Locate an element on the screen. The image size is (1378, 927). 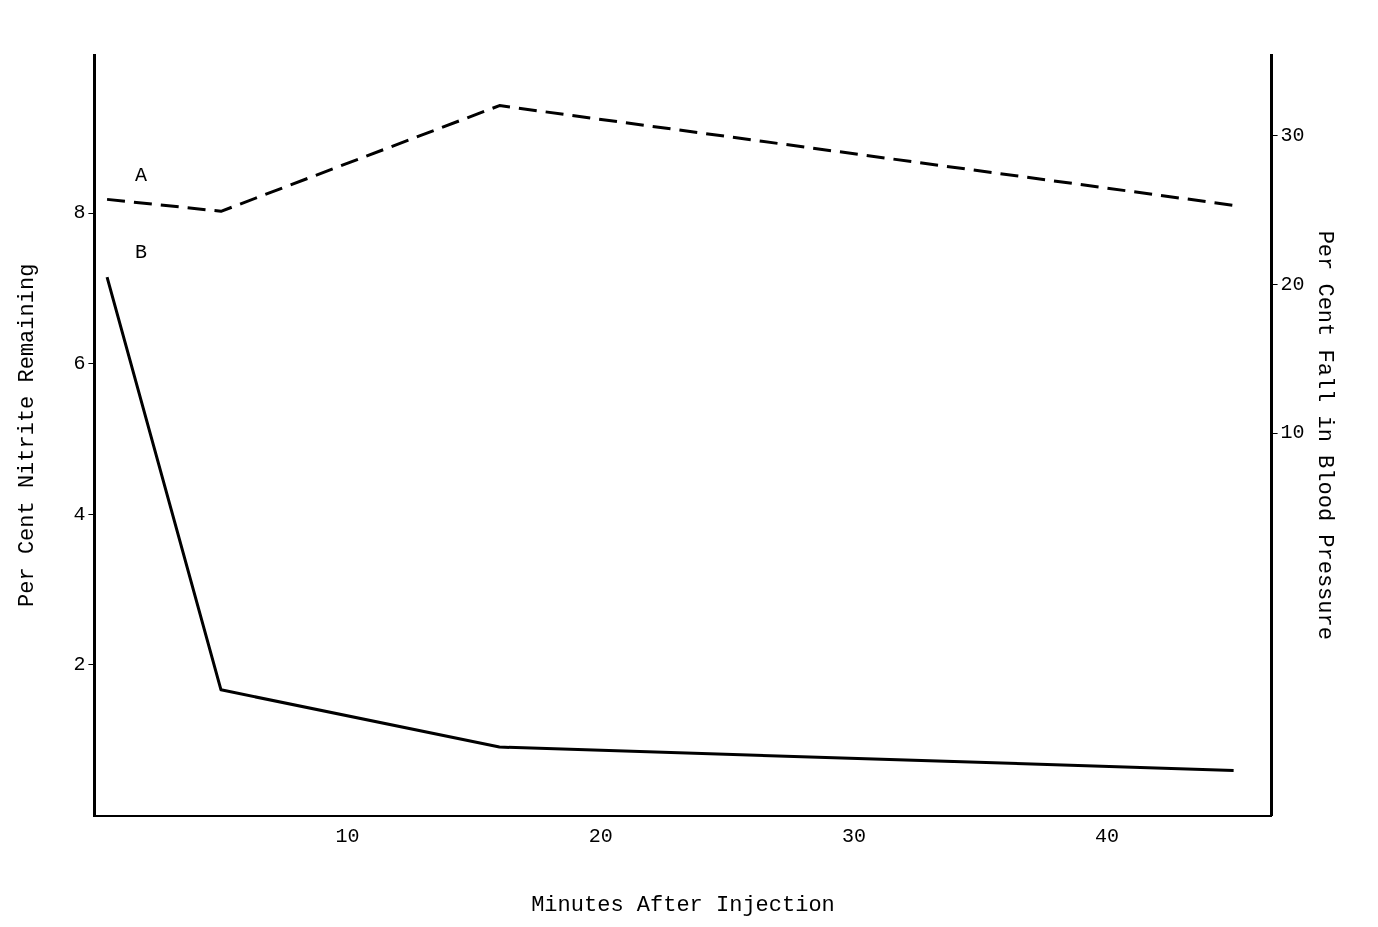
x-tick-label: 20 is located at coordinates (600, 836).